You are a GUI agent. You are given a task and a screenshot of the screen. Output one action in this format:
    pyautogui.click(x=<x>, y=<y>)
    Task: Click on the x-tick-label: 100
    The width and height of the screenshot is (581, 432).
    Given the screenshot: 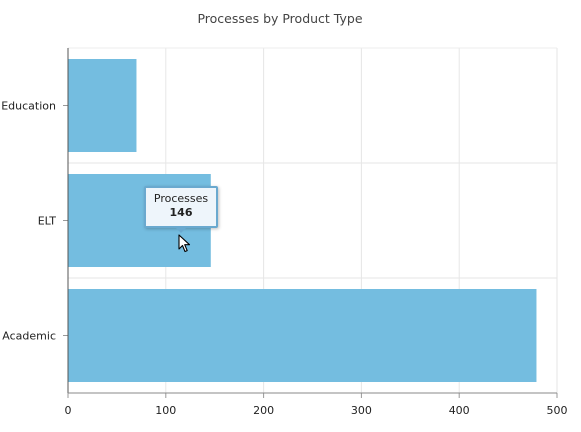 What is the action you would take?
    pyautogui.click(x=165, y=410)
    